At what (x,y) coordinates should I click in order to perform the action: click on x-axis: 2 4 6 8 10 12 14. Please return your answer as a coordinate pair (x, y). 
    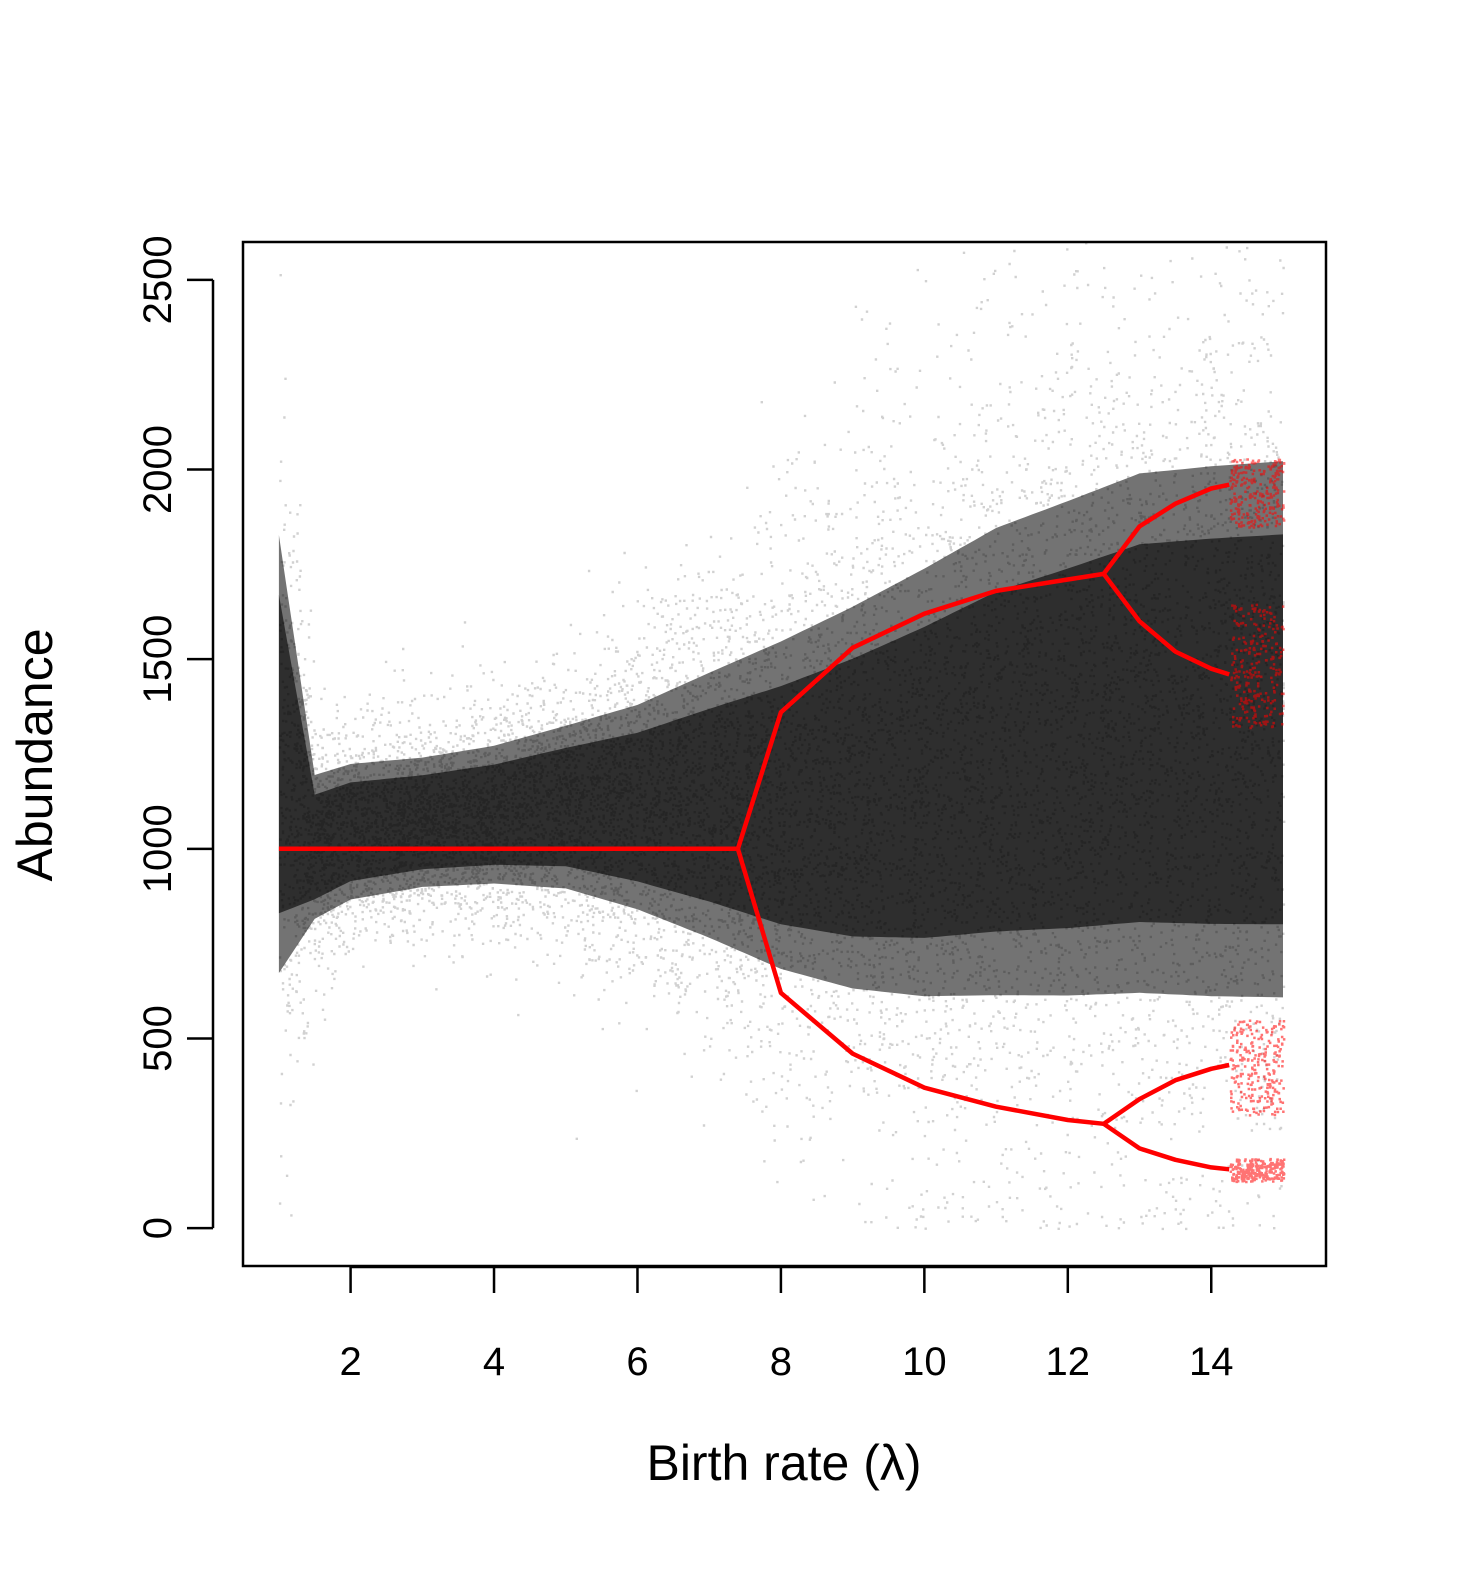
    Looking at the image, I should click on (786, 1324).